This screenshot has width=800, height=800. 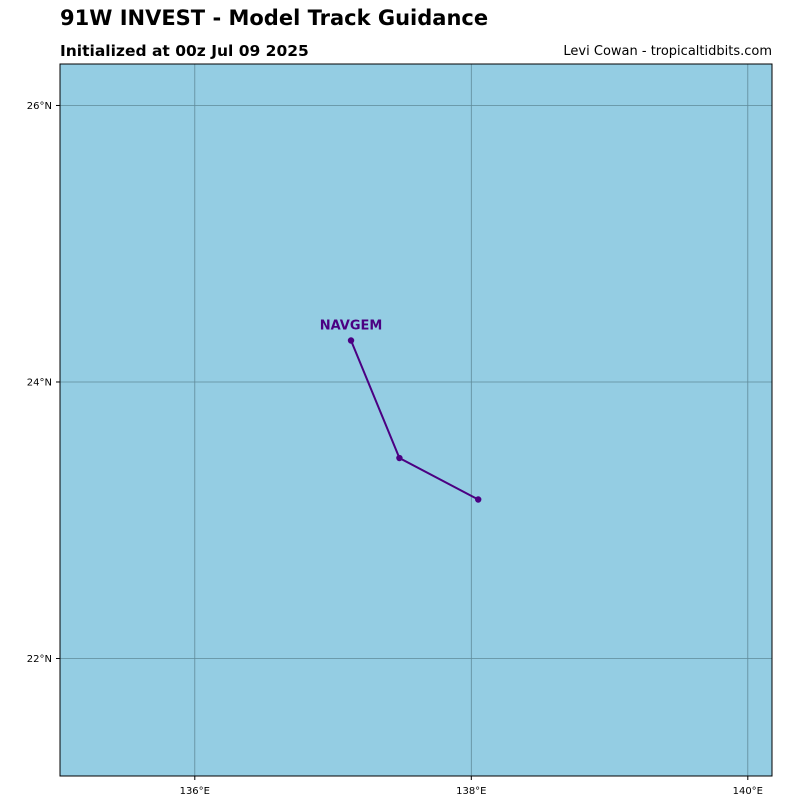 I want to click on model-tracks: NAVGEM, so click(x=401, y=411).